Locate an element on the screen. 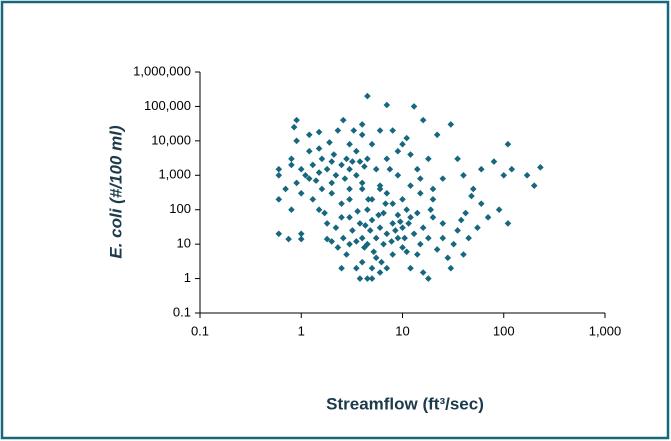  y-tick-label: 100,000 is located at coordinates (167, 105).